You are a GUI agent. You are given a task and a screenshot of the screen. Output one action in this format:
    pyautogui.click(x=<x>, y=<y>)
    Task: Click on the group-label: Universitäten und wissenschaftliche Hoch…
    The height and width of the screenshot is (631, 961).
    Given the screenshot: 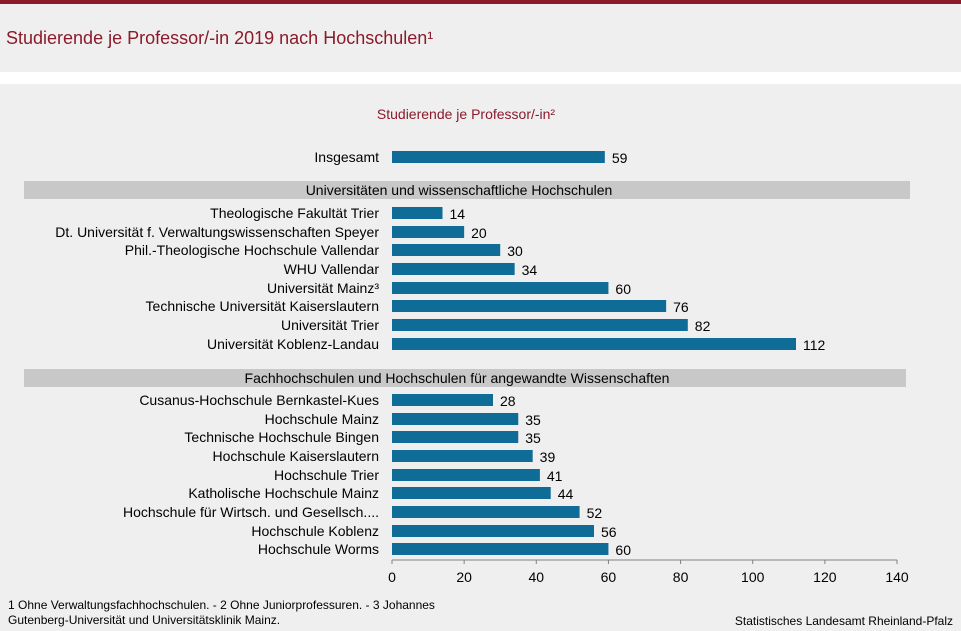 What is the action you would take?
    pyautogui.click(x=459, y=190)
    